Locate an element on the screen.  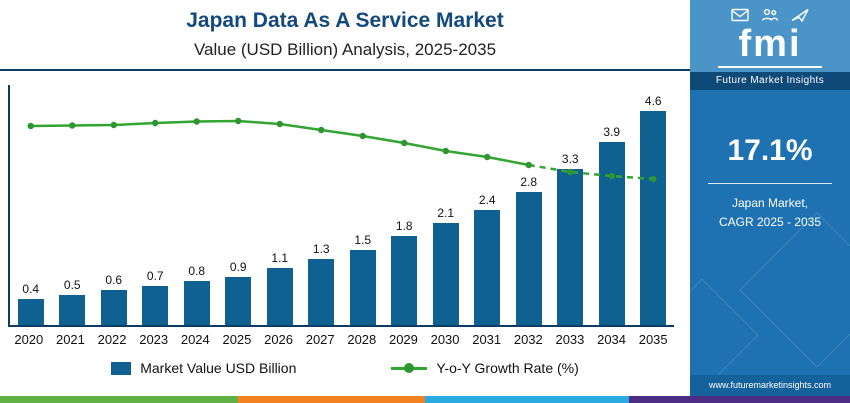
strip-segment-purple is located at coordinates (739, 399).